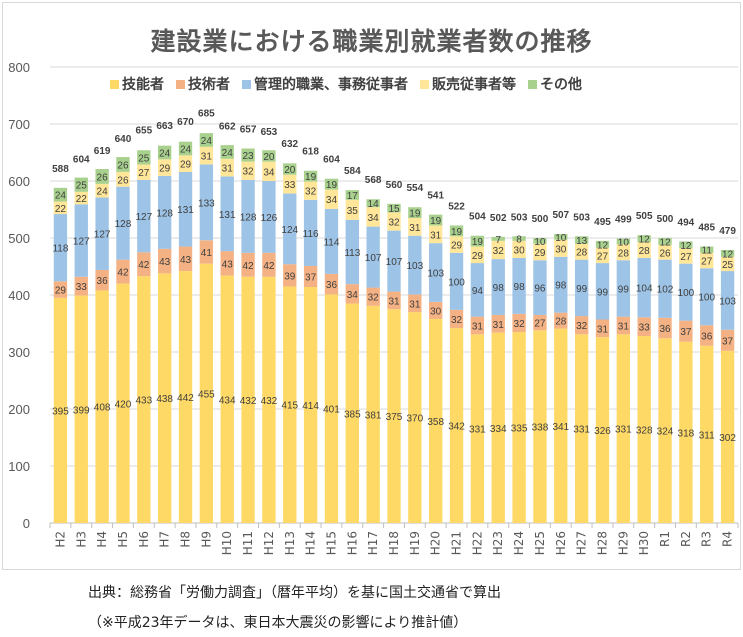 This screenshot has width=743, height=637. What do you see at coordinates (665, 219) in the screenshot?
I see `total-label: 500` at bounding box center [665, 219].